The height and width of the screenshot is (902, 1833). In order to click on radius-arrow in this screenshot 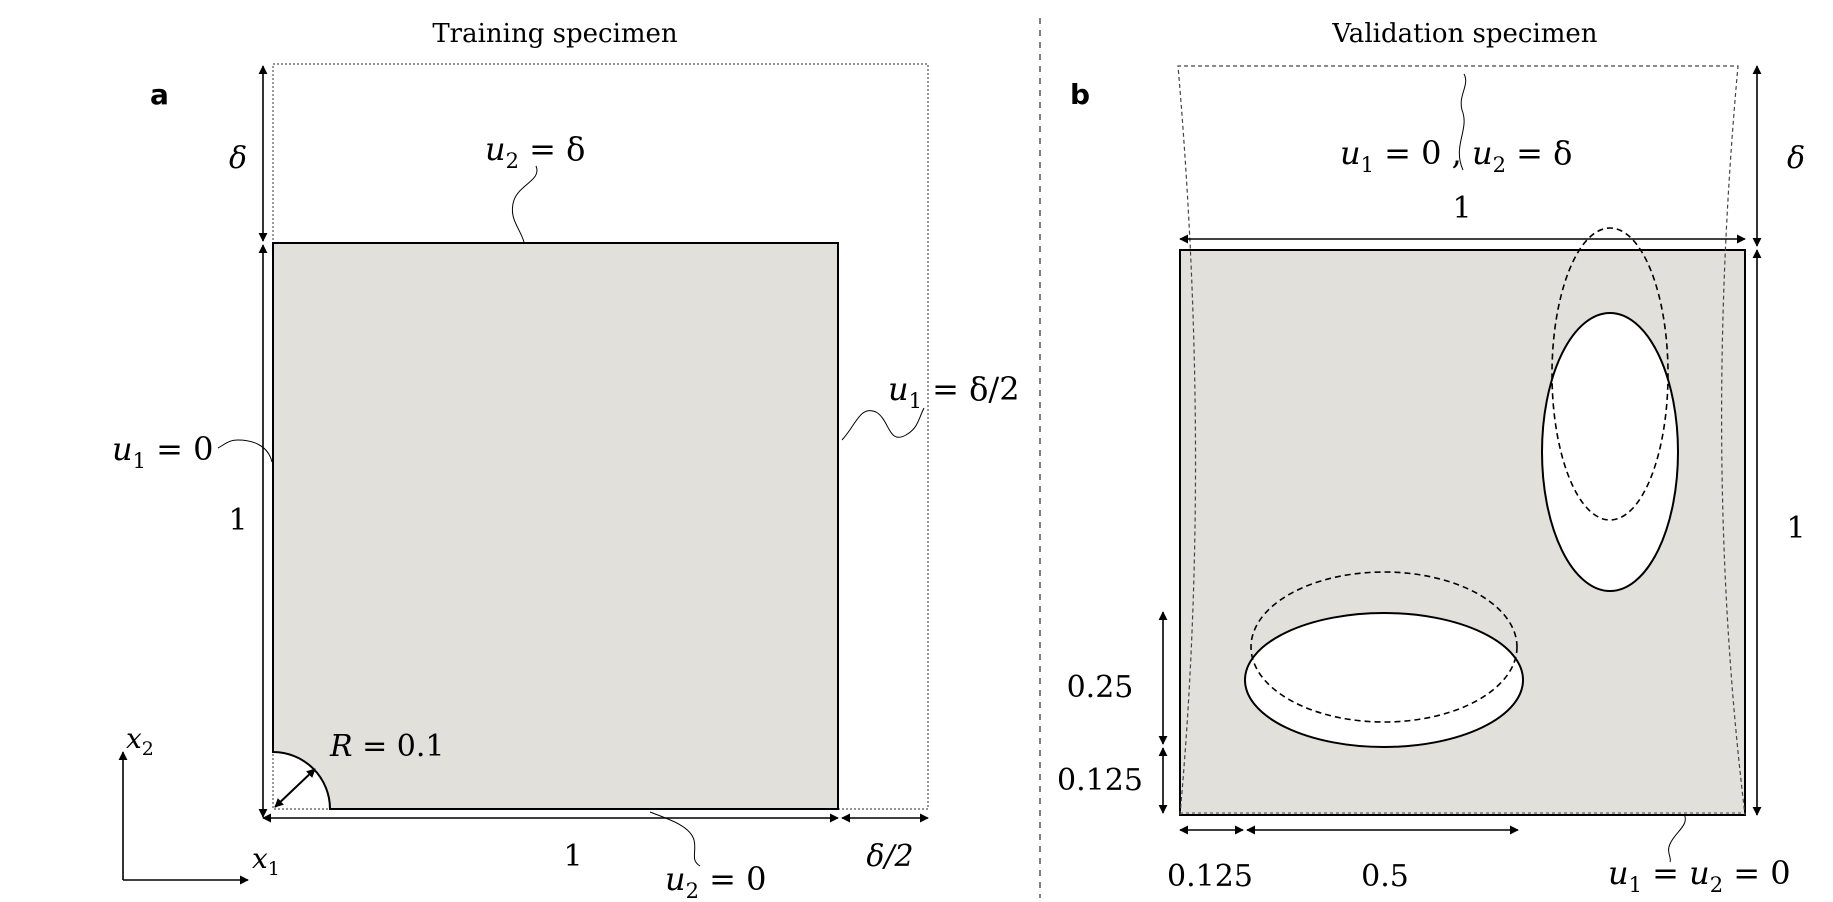, I will do `click(295, 788)`.